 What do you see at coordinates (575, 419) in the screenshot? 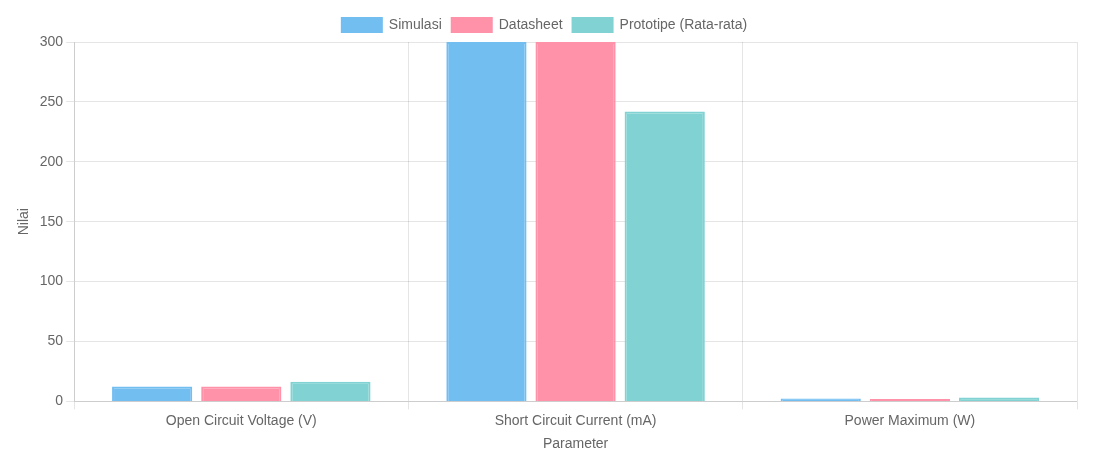
I see `x-tick-label: Short Circuit Current (mA)` at bounding box center [575, 419].